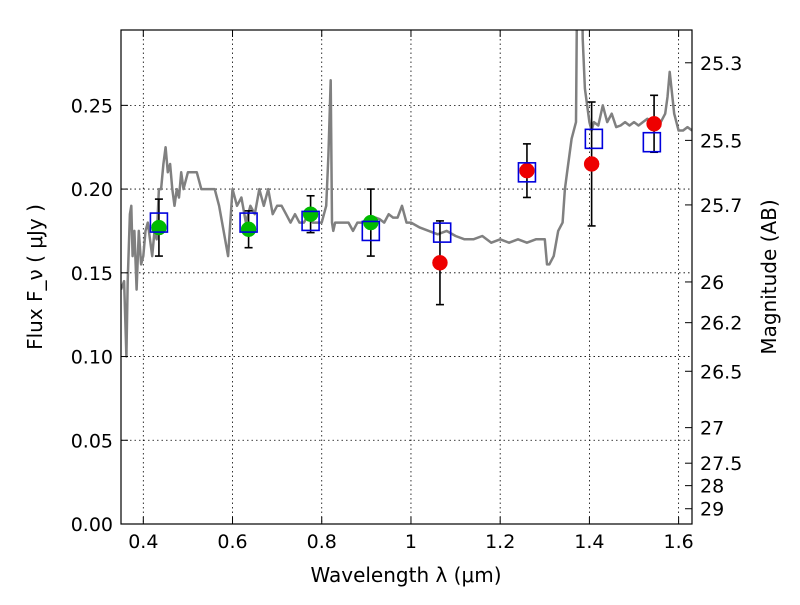 The height and width of the screenshot is (605, 800). I want to click on right-tick-label: 25.5, so click(721, 141).